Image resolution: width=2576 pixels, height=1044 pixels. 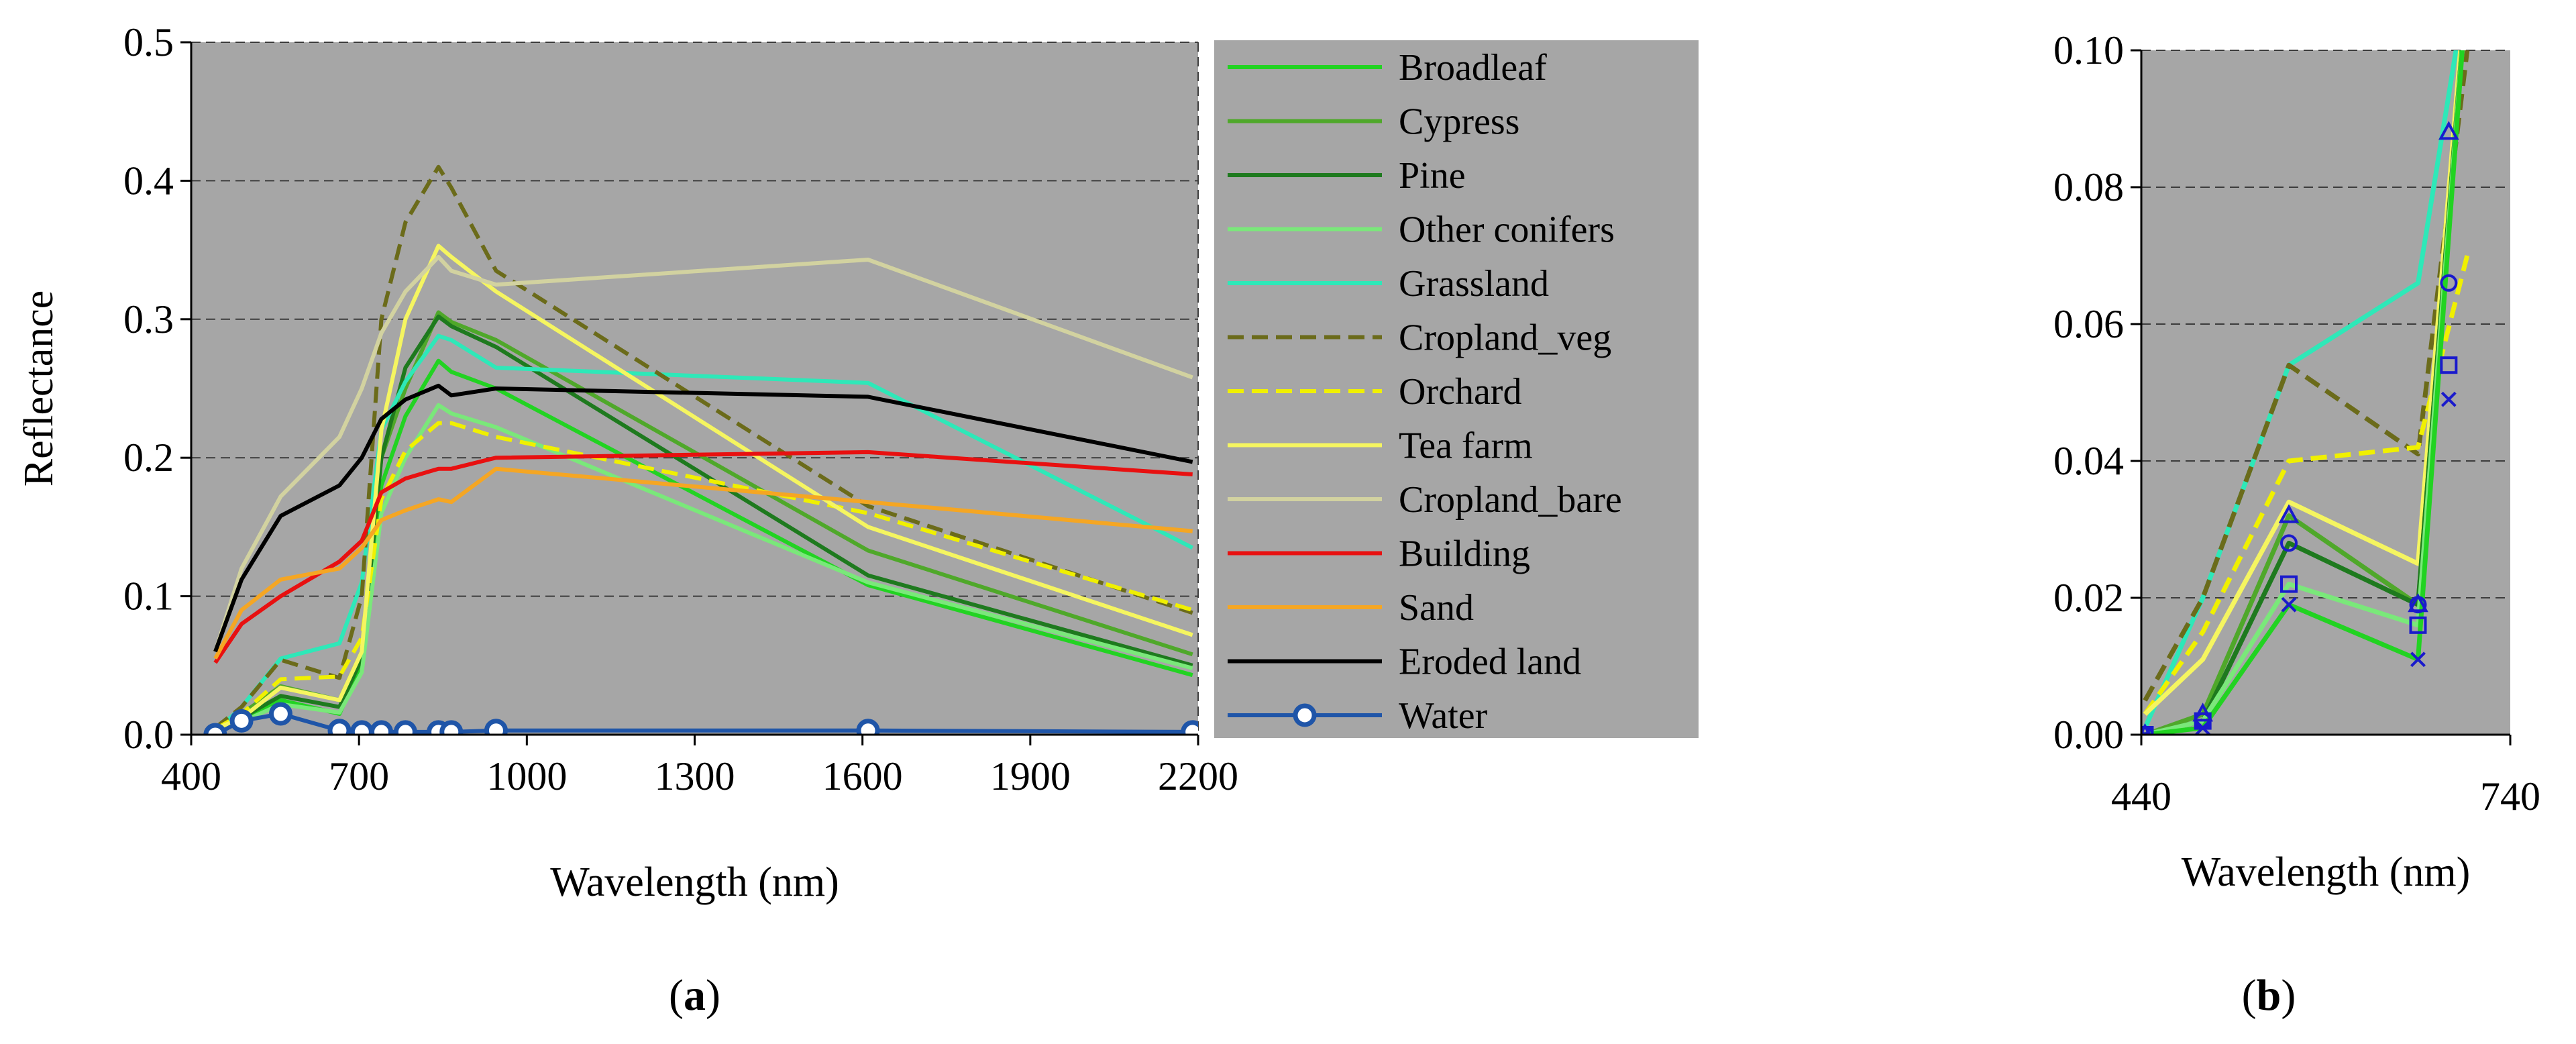 I want to click on legend-item: Cropland_bare, so click(x=1425, y=500).